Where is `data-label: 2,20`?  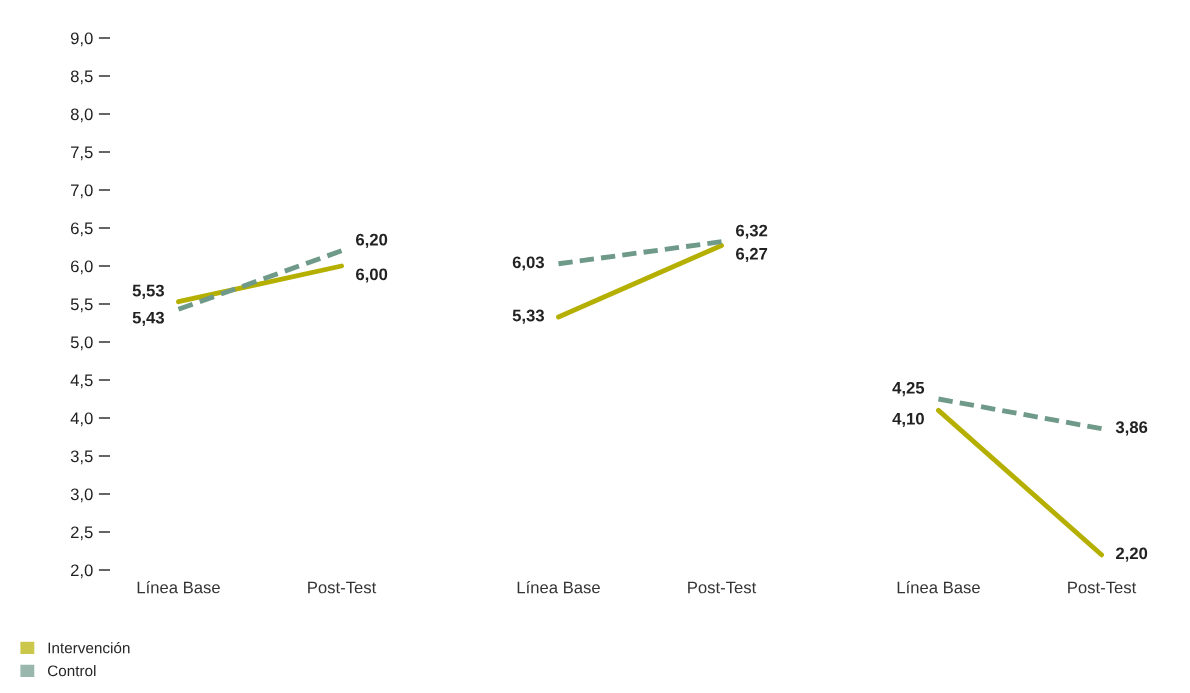
data-label: 2,20 is located at coordinates (1131, 554).